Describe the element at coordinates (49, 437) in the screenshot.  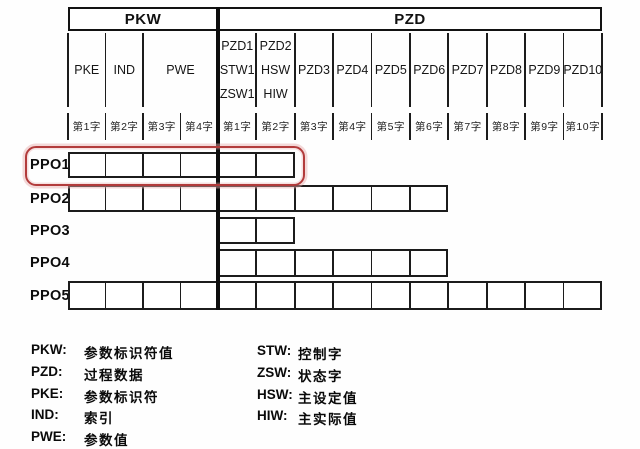
I see `legend-term: PWE:` at that location.